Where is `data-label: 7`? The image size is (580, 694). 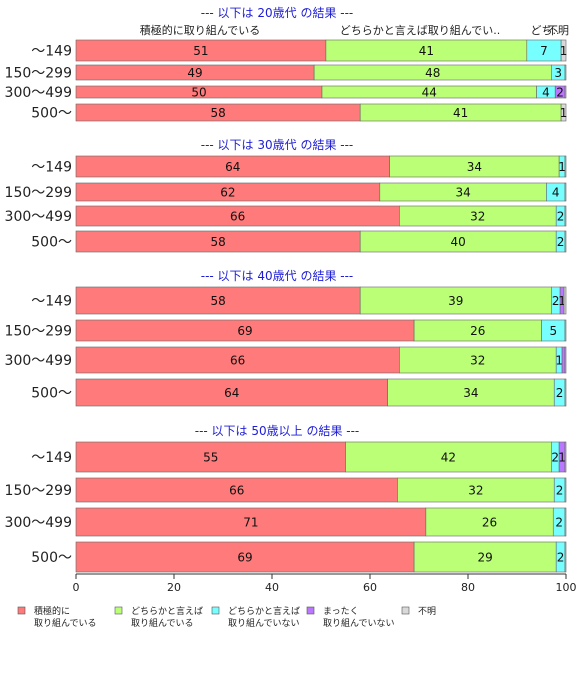 data-label: 7 is located at coordinates (544, 51).